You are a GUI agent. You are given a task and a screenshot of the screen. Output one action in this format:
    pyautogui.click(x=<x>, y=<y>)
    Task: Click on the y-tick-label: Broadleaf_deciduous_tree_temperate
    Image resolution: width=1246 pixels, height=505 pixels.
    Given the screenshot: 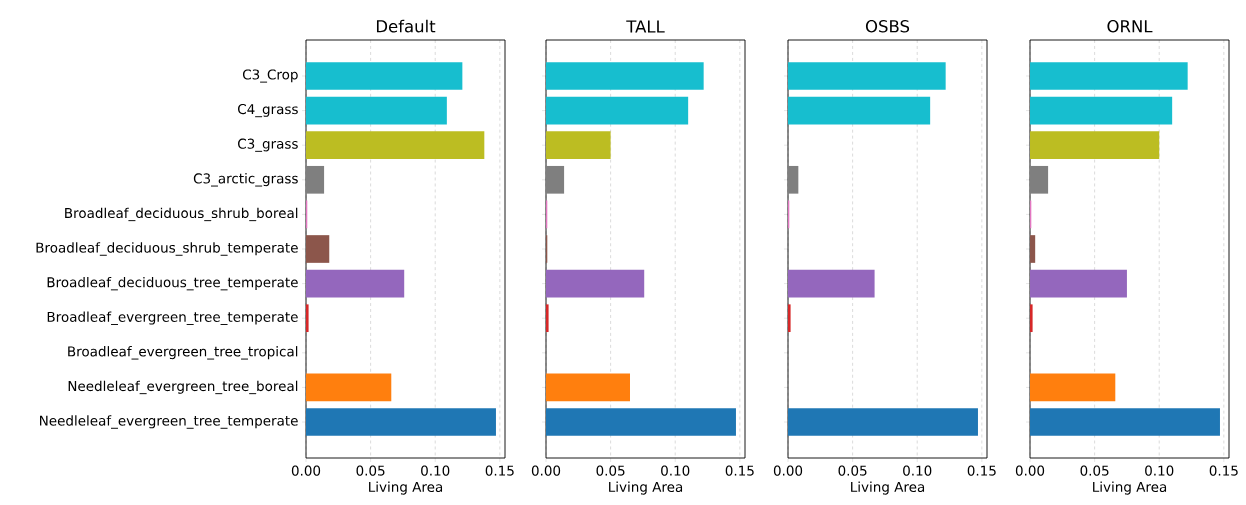 What is the action you would take?
    pyautogui.click(x=172, y=283)
    